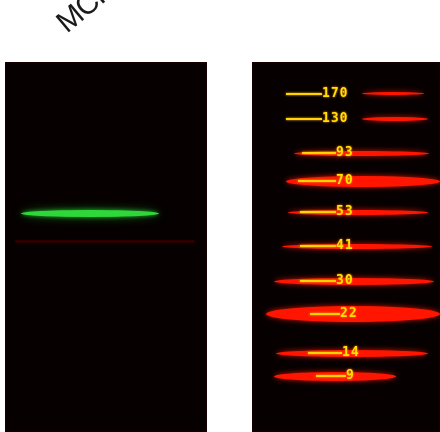  I want to click on marker-label-22: 22, so click(349, 313).